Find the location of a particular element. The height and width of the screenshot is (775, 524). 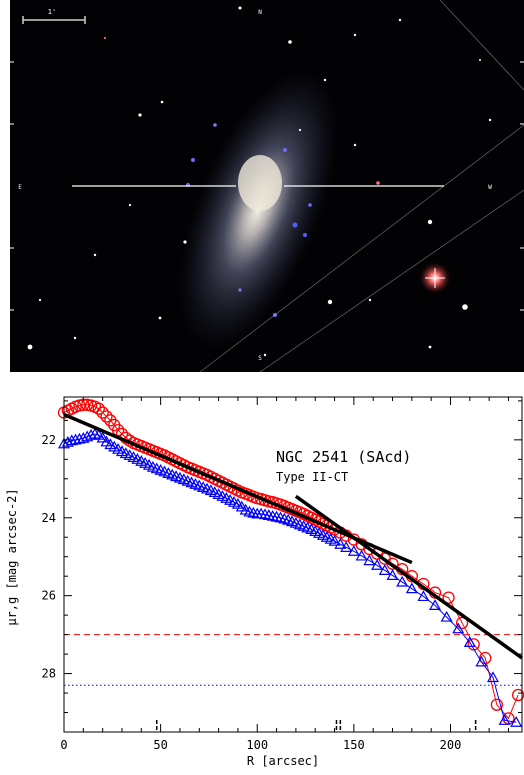

x-tick-label: 100 is located at coordinates (257, 745).